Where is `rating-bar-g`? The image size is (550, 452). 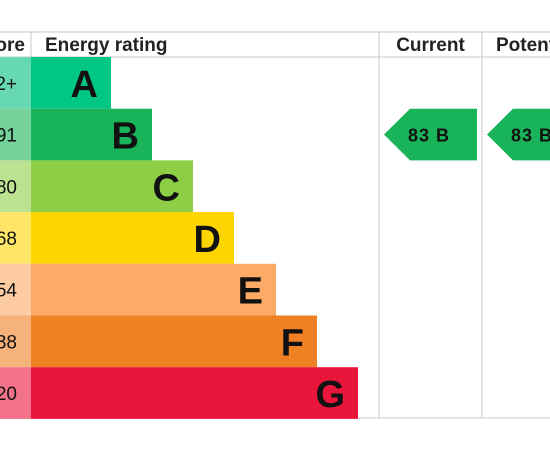
rating-bar-g is located at coordinates (194, 393).